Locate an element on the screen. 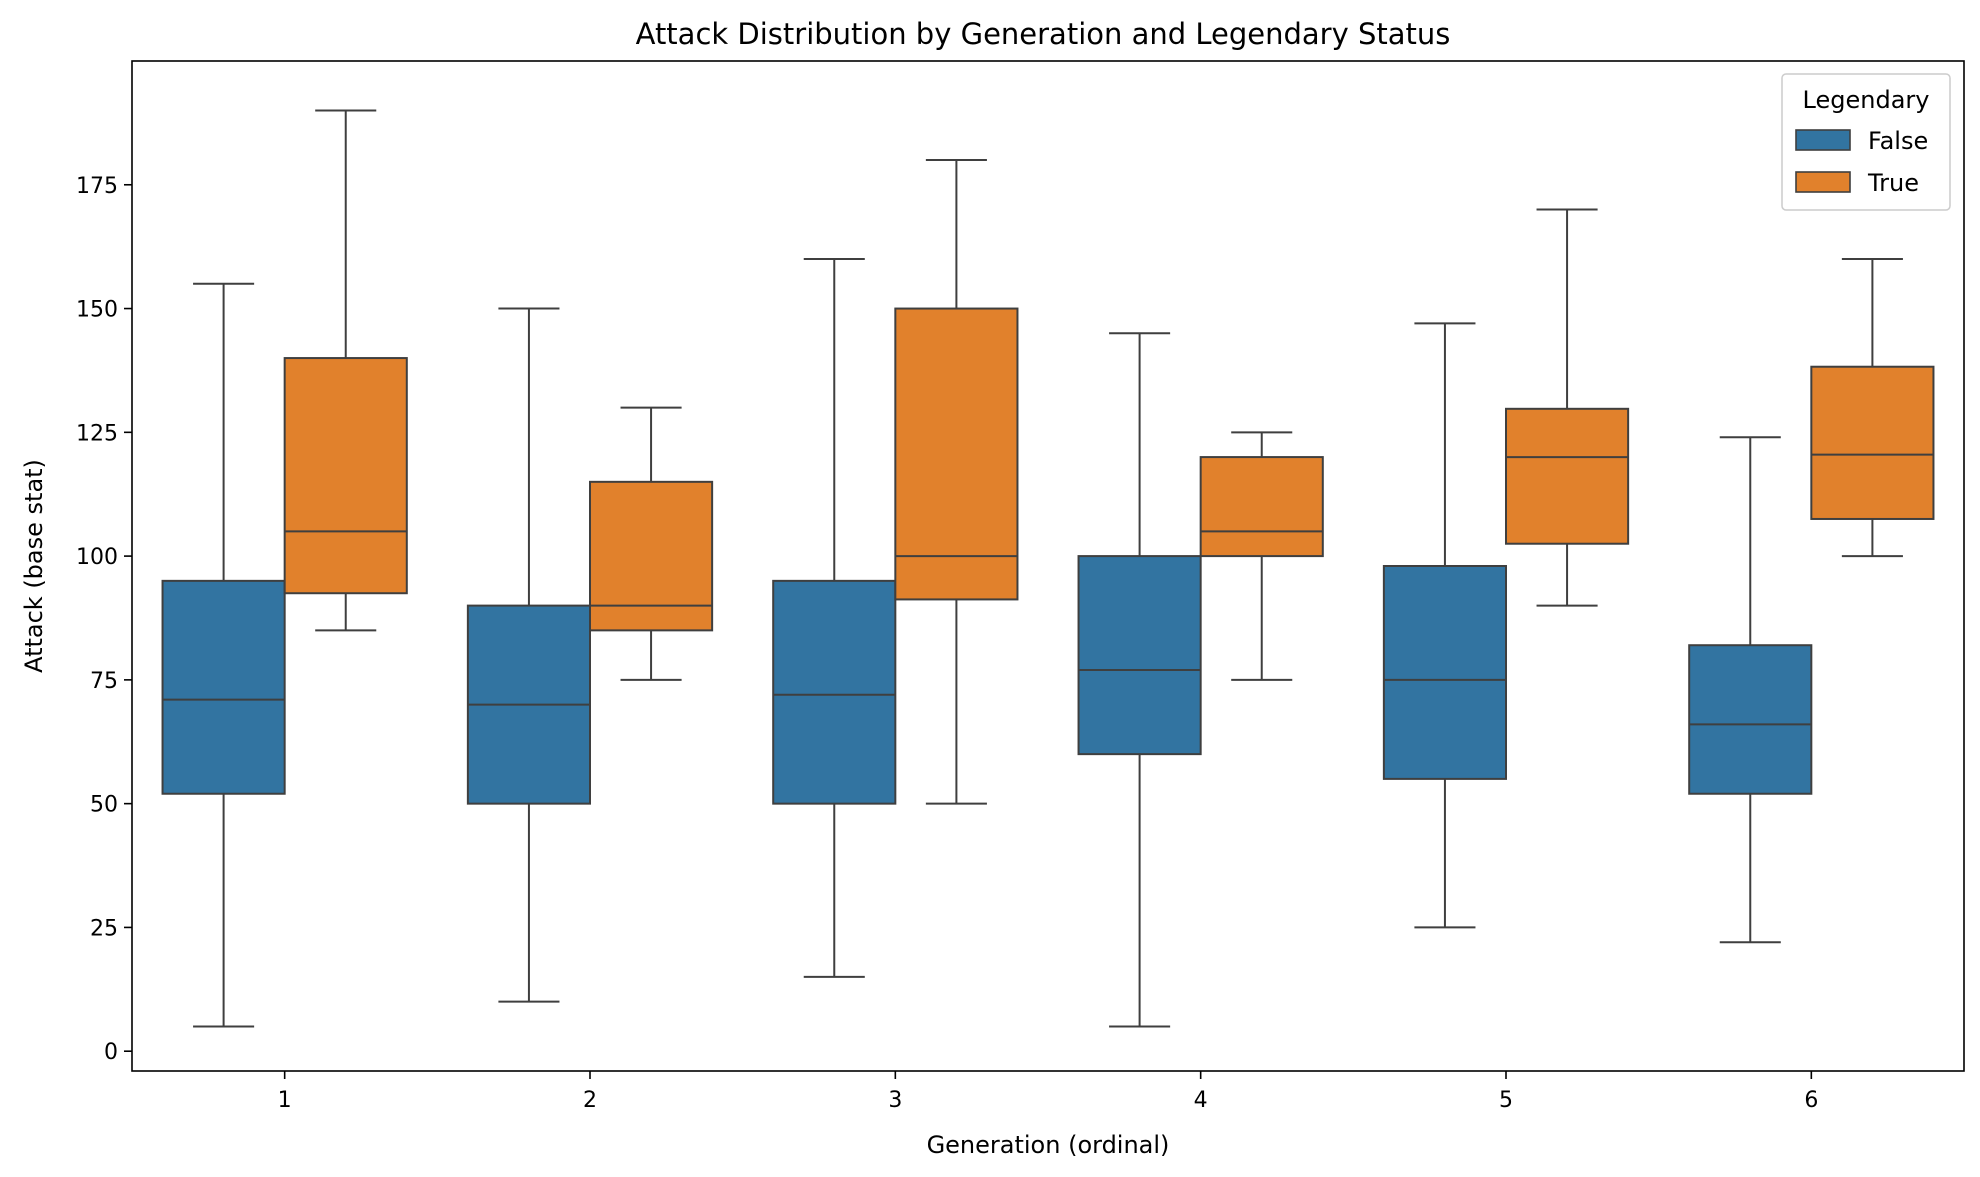  box-gen-5-false is located at coordinates (1445, 625).